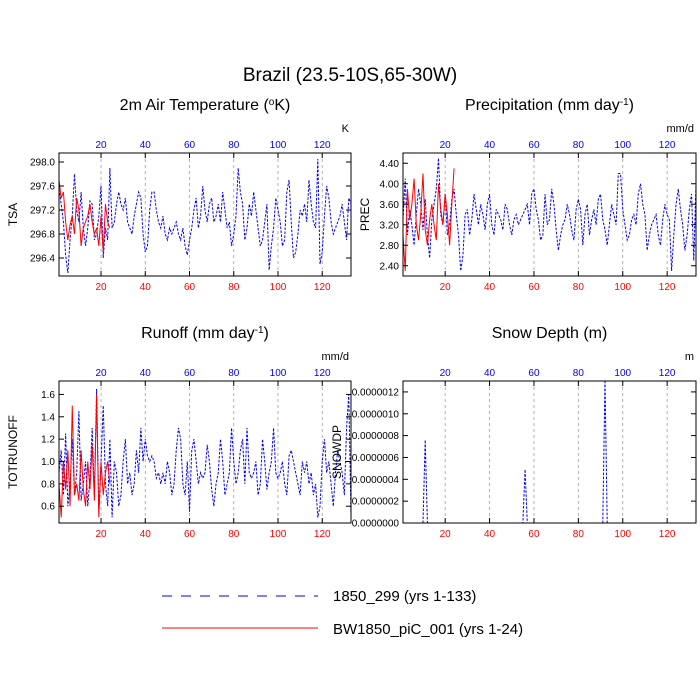  What do you see at coordinates (42, 187) in the screenshot?
I see `y-tick-label: 297.6` at bounding box center [42, 187].